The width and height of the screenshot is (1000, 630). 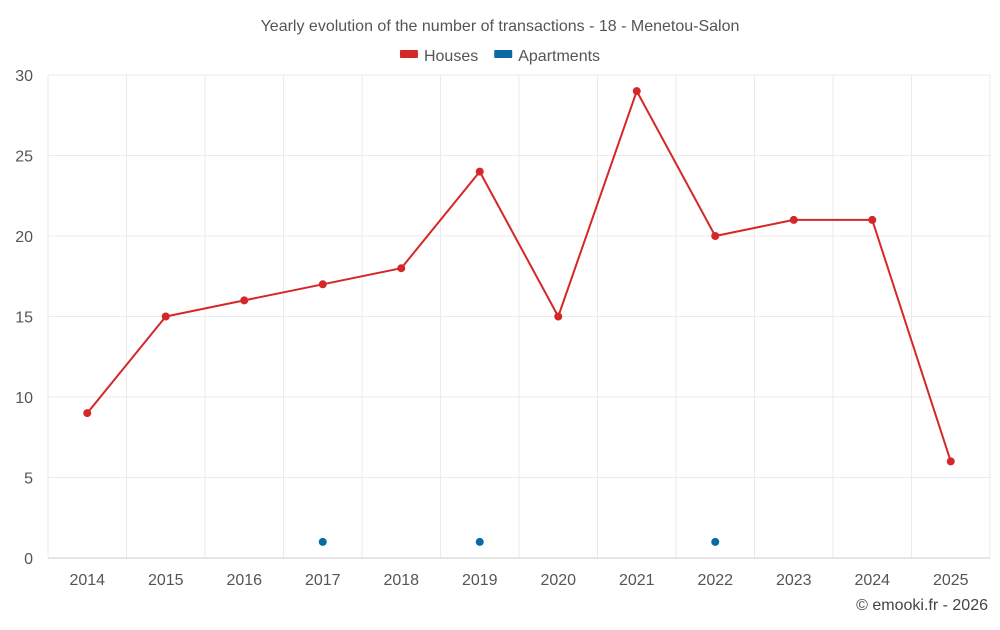 What do you see at coordinates (28, 559) in the screenshot?
I see `y-tick-label: 0` at bounding box center [28, 559].